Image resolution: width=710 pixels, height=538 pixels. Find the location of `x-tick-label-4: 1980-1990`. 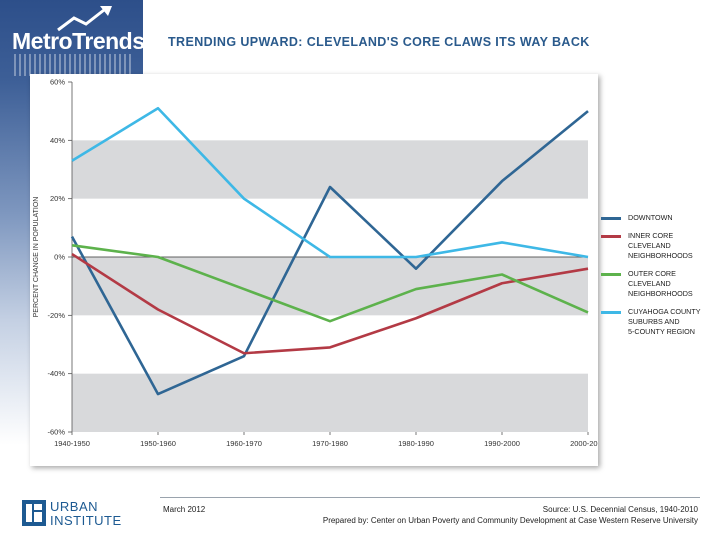

x-tick-label-4: 1980-1990 is located at coordinates (416, 443).